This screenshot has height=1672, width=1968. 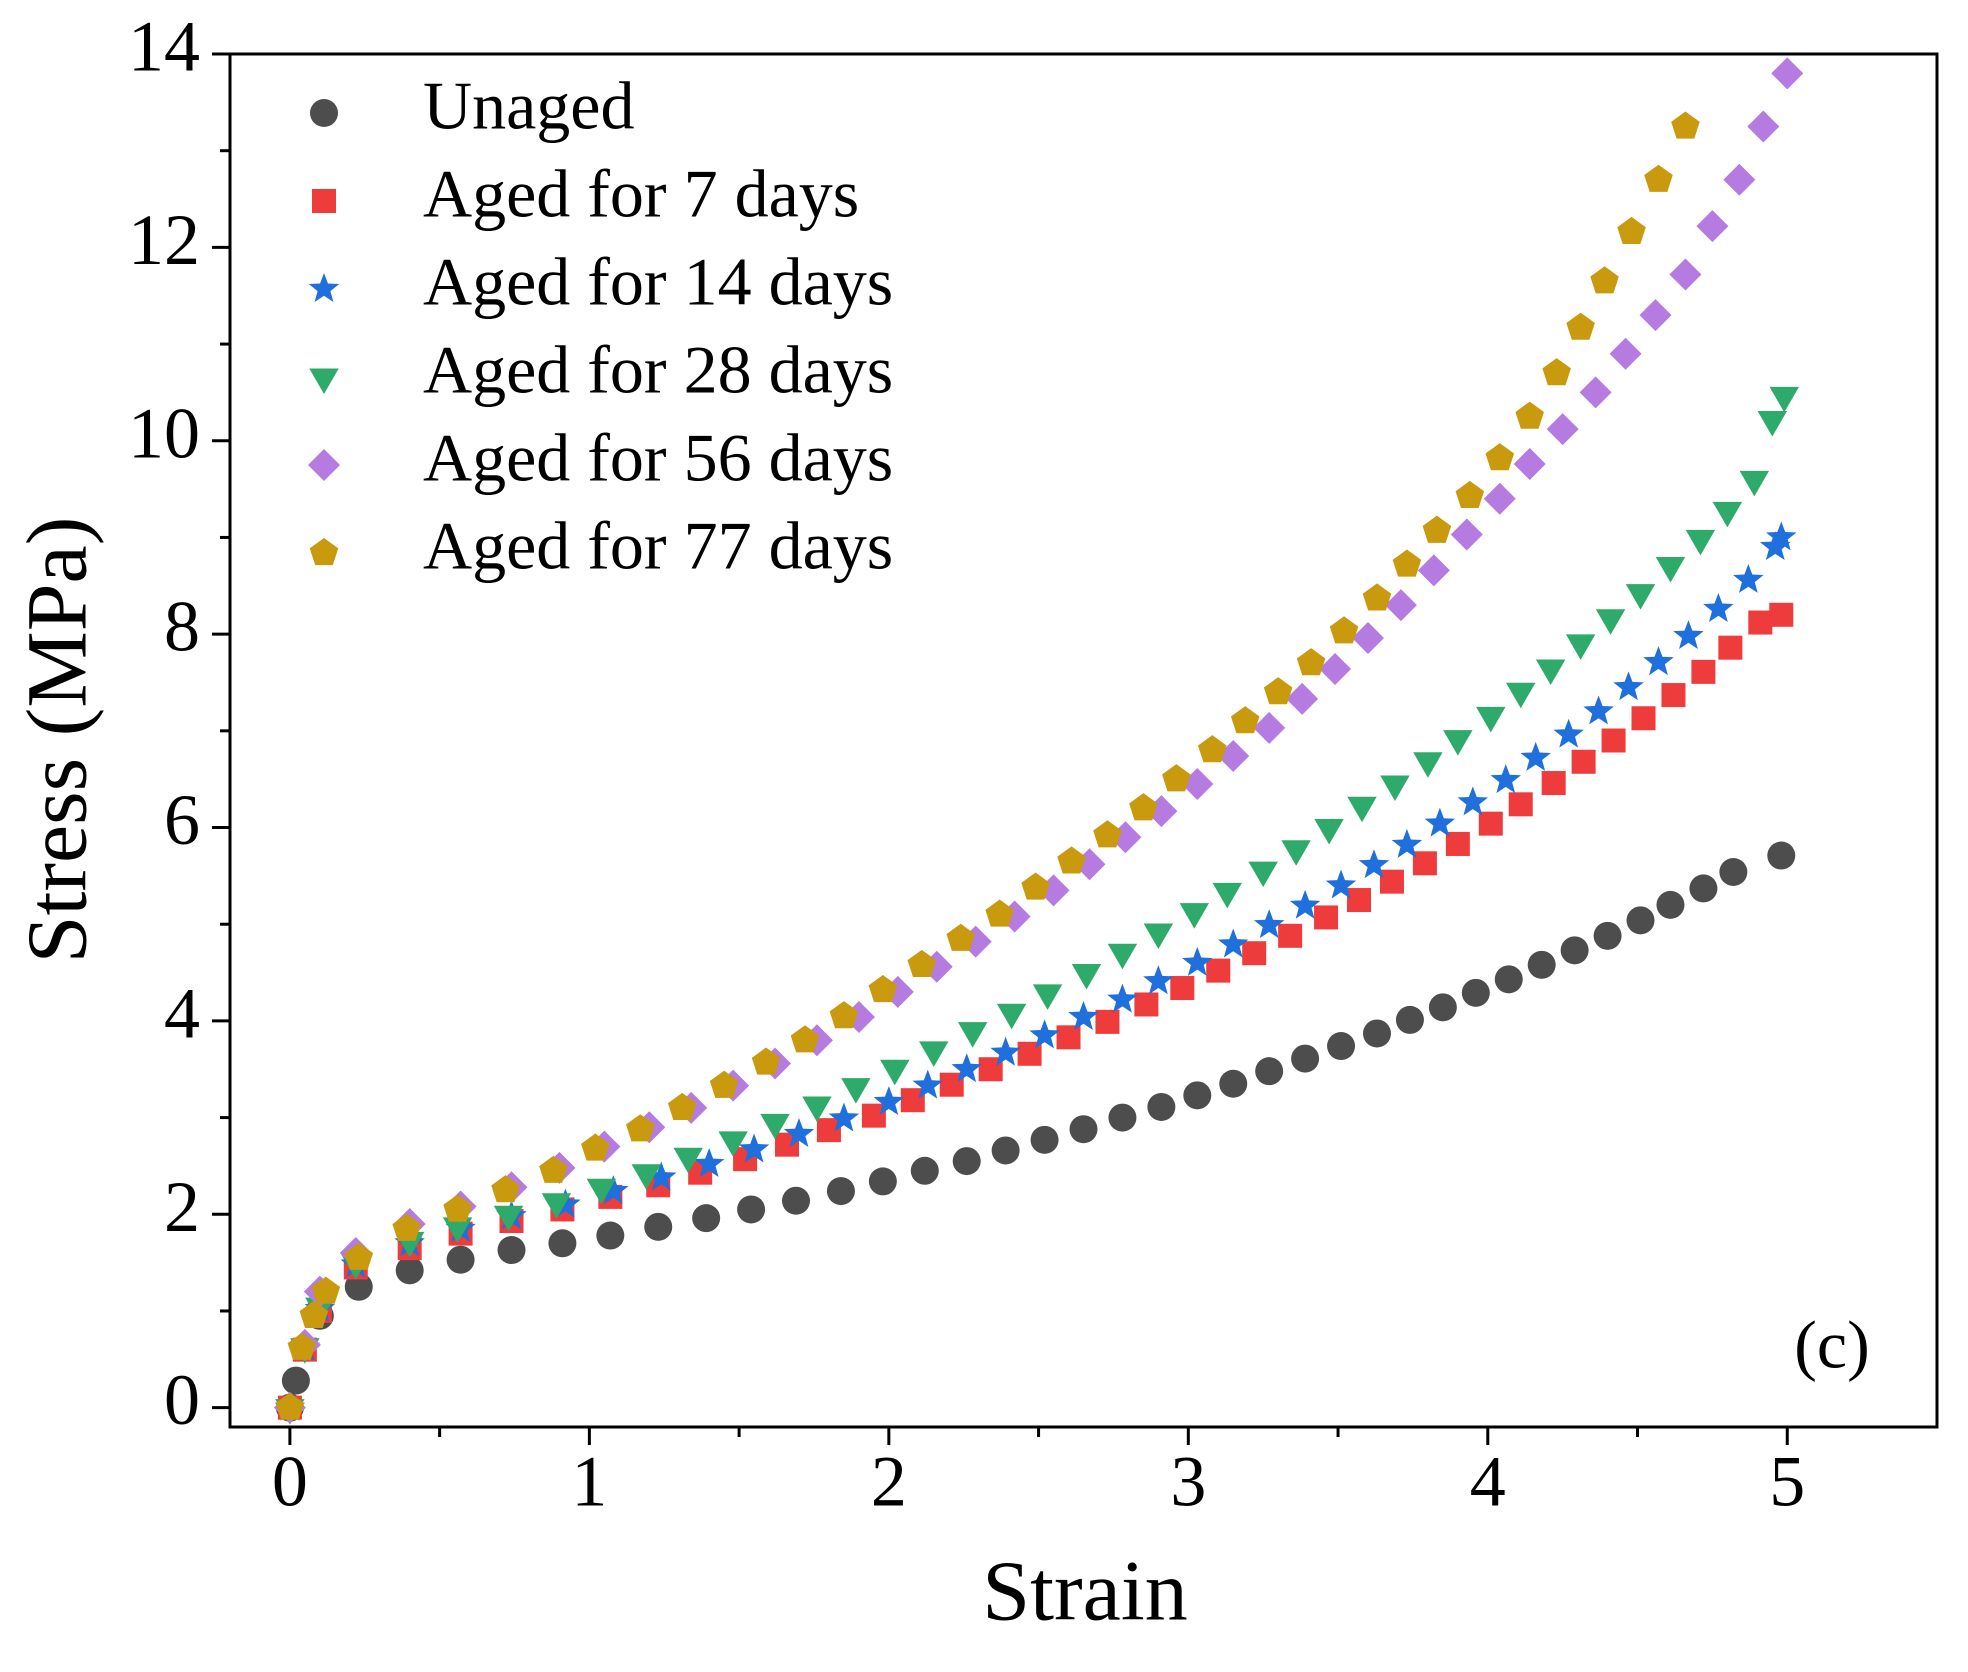 I want to click on y-axis-label: Stress (MPa), so click(x=57, y=740).